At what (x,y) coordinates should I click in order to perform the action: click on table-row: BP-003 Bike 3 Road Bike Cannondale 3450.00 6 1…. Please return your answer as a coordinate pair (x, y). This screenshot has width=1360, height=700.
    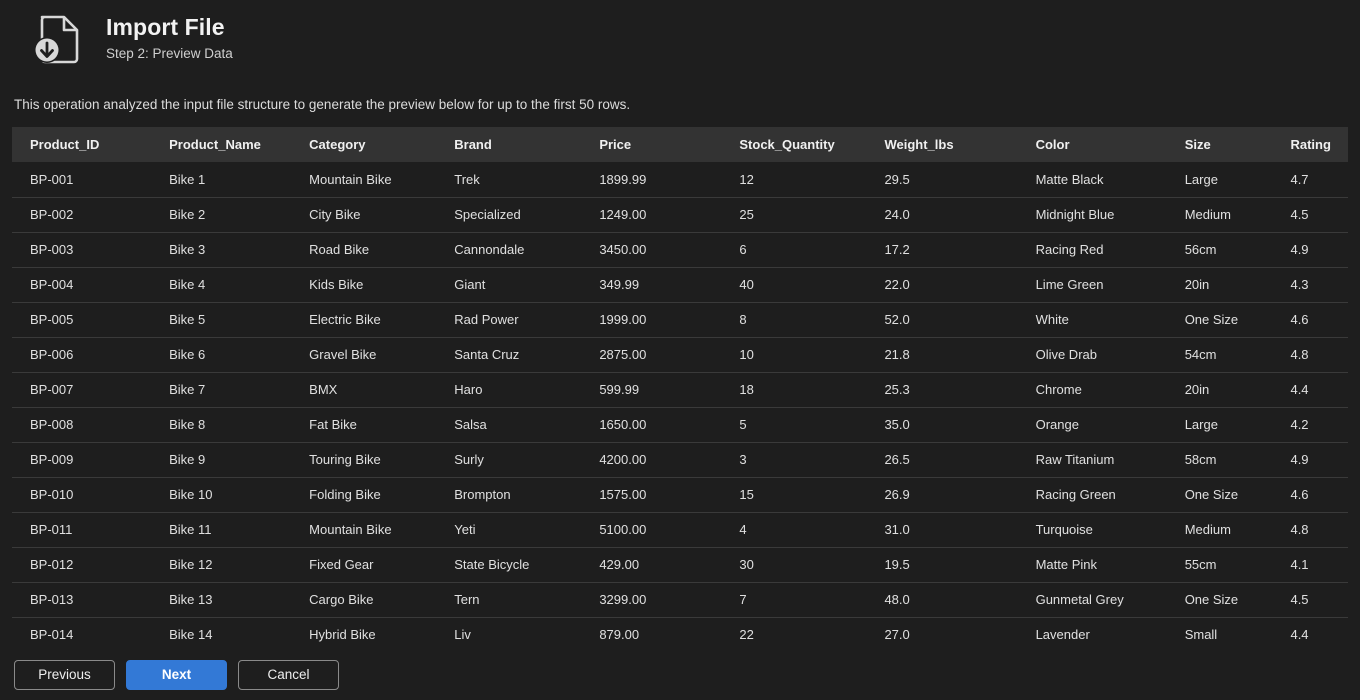
    Looking at the image, I should click on (680, 249).